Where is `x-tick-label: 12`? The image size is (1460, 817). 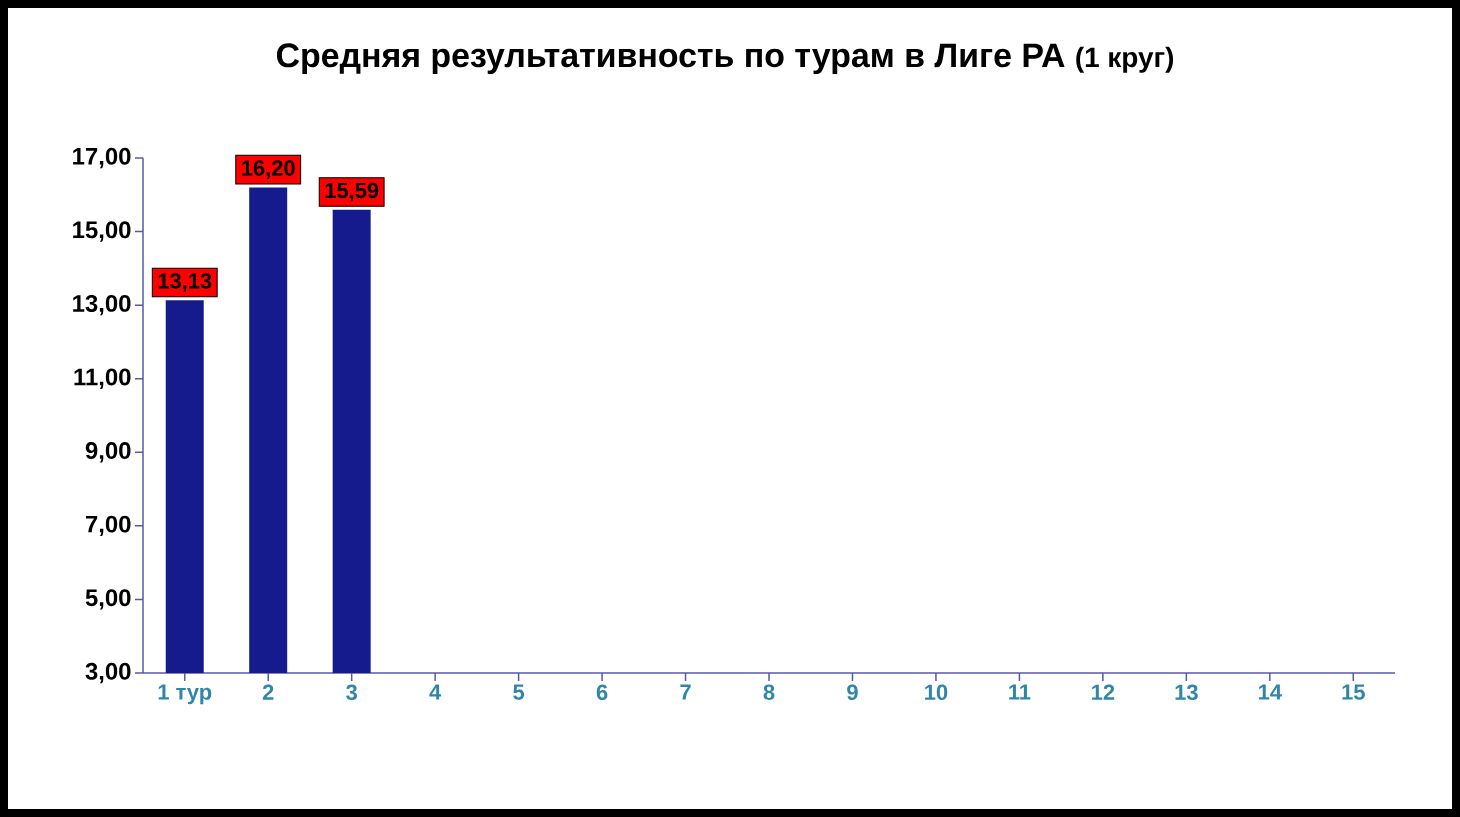
x-tick-label: 12 is located at coordinates (1103, 692).